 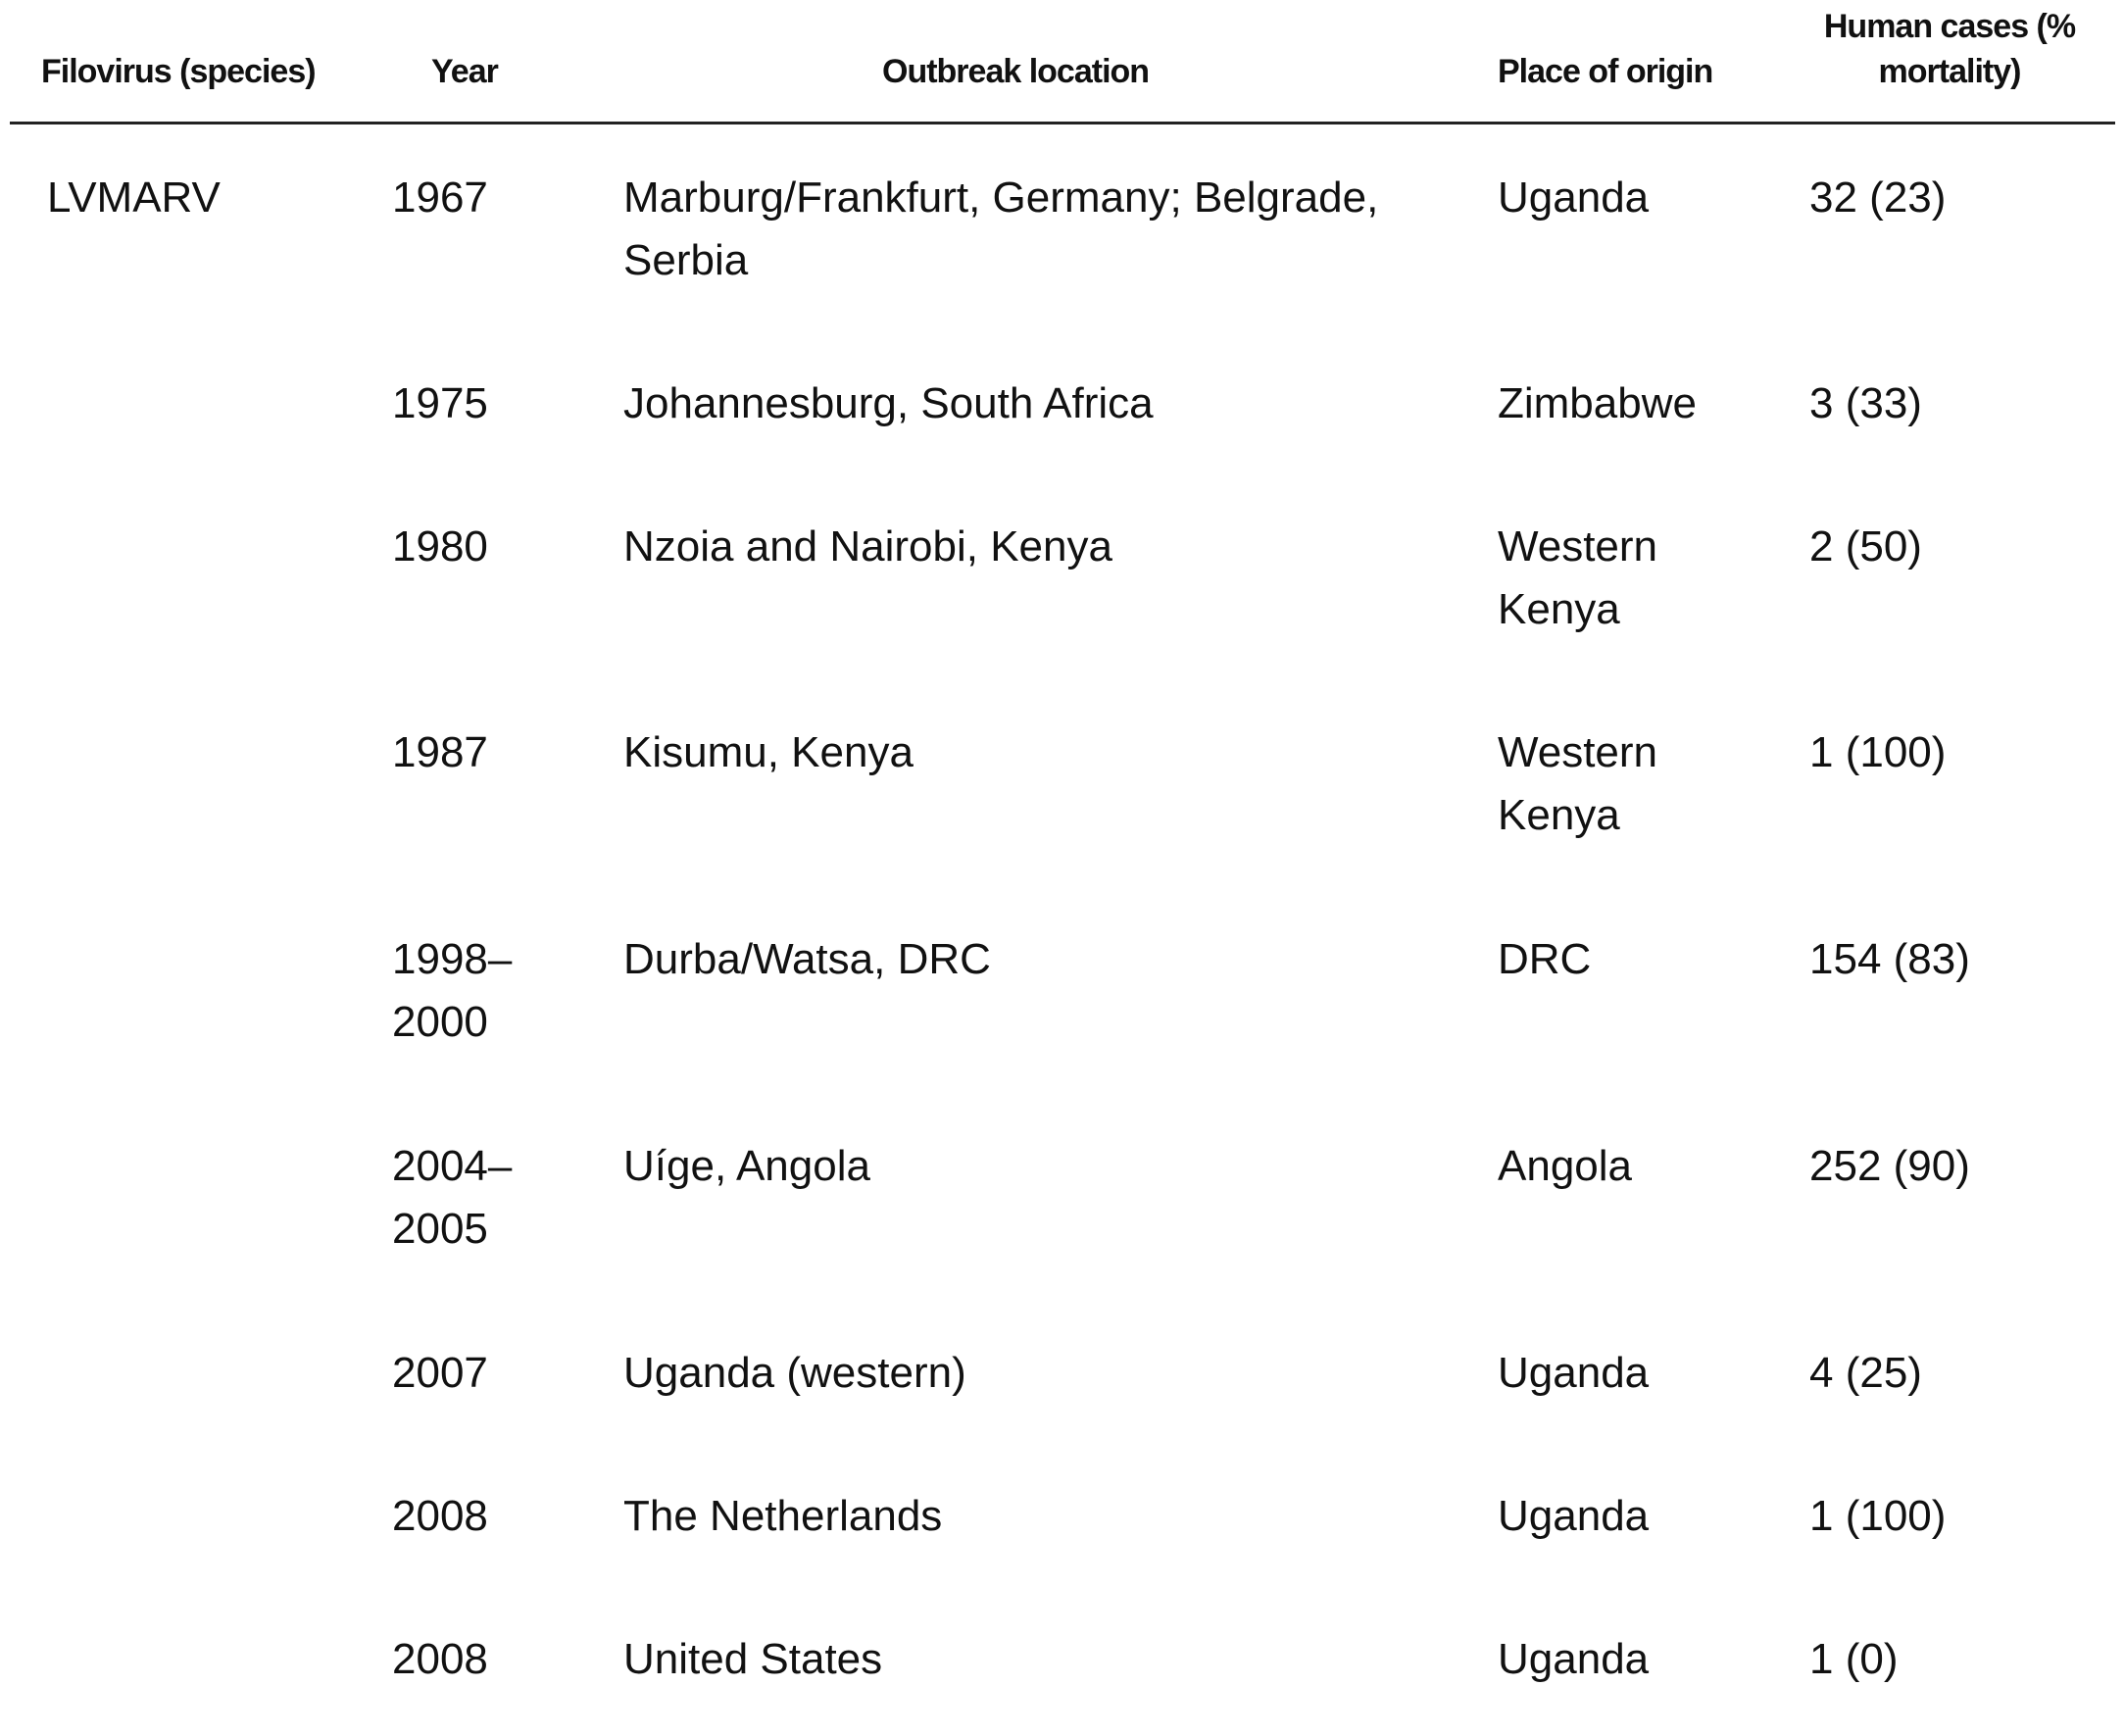 What do you see at coordinates (1016, 72) in the screenshot?
I see `header-outbreak-location: Outbreak location` at bounding box center [1016, 72].